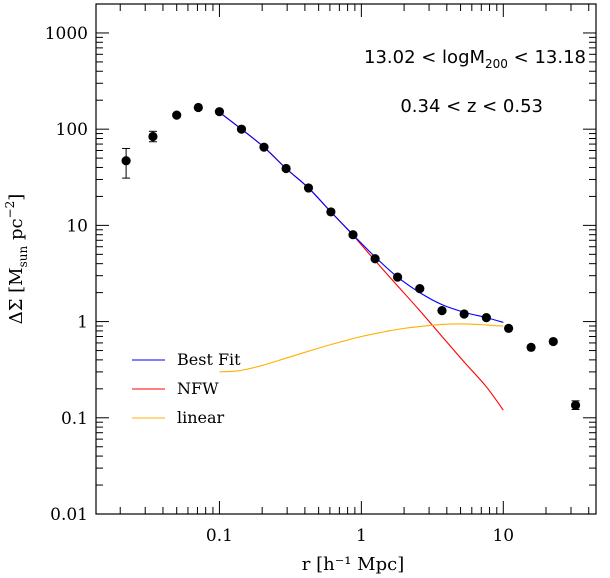 The width and height of the screenshot is (610, 578). What do you see at coordinates (77, 226) in the screenshot?
I see `y-tick-label: 10` at bounding box center [77, 226].